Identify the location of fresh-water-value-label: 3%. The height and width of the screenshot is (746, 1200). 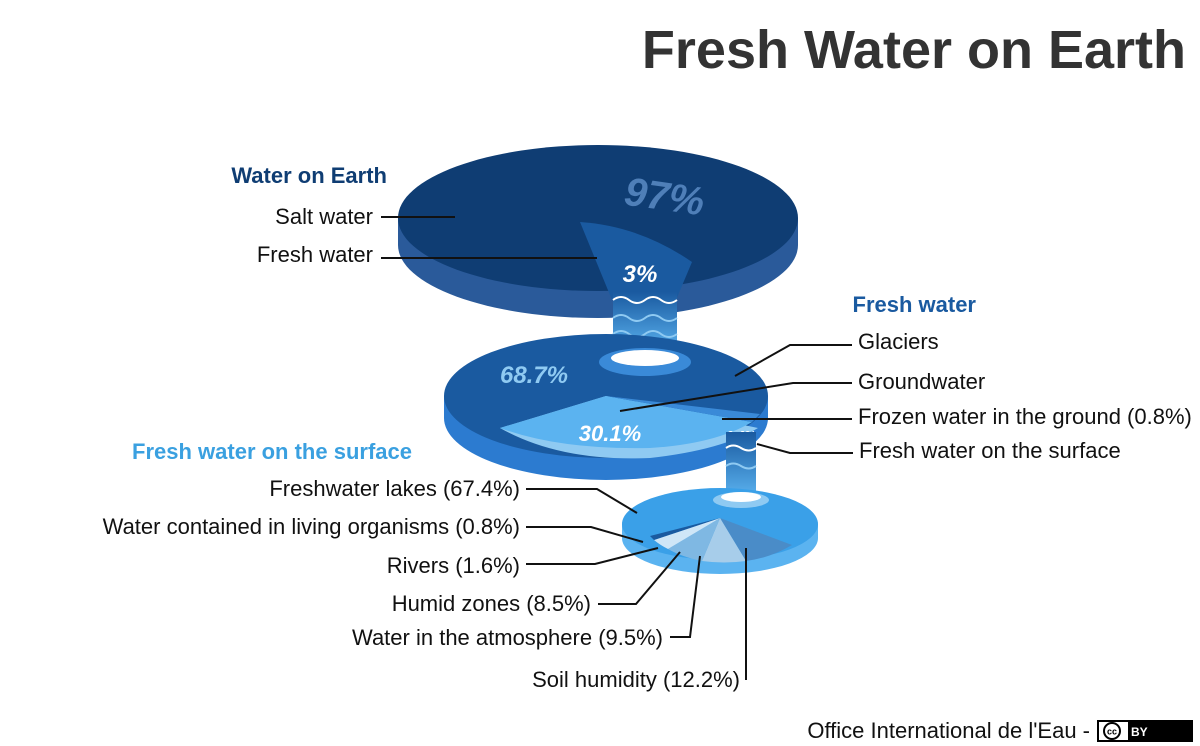
(640, 274).